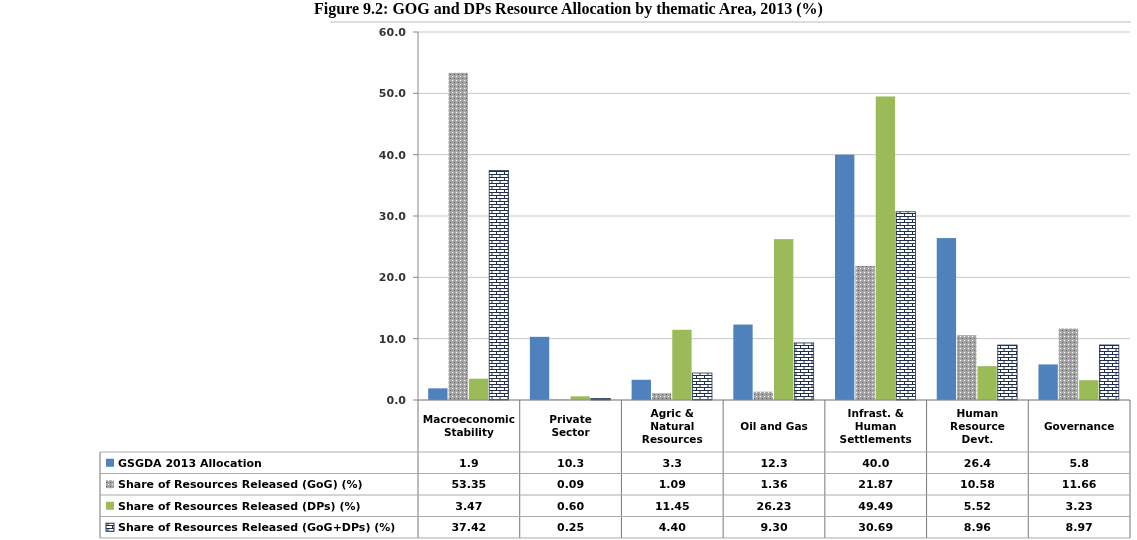  Describe the element at coordinates (469, 485) in the screenshot. I see `data-label: 53.35` at that location.